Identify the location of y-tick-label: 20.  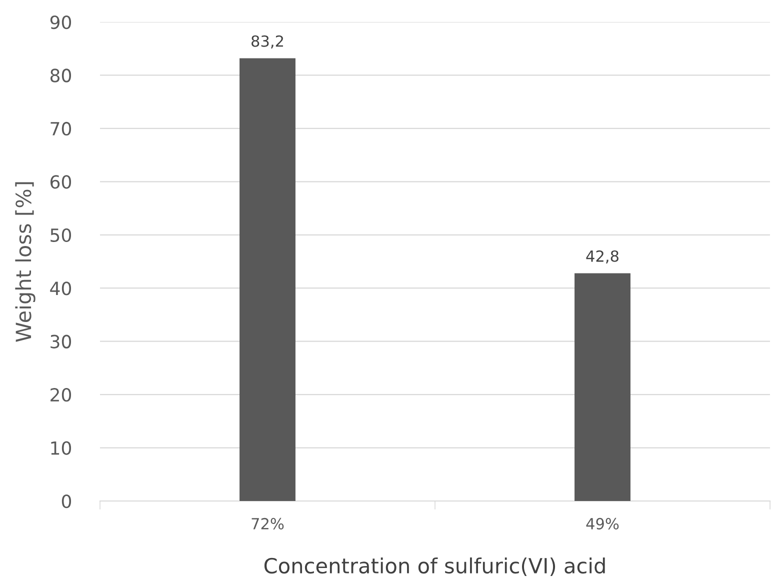
(61, 395).